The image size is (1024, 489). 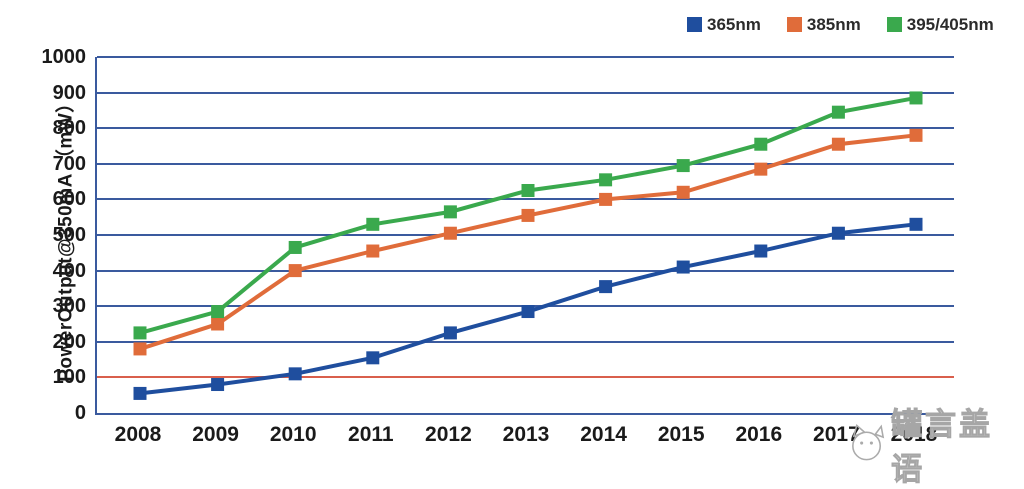 What do you see at coordinates (80, 413) in the screenshot?
I see `y-tick-label: 0` at bounding box center [80, 413].